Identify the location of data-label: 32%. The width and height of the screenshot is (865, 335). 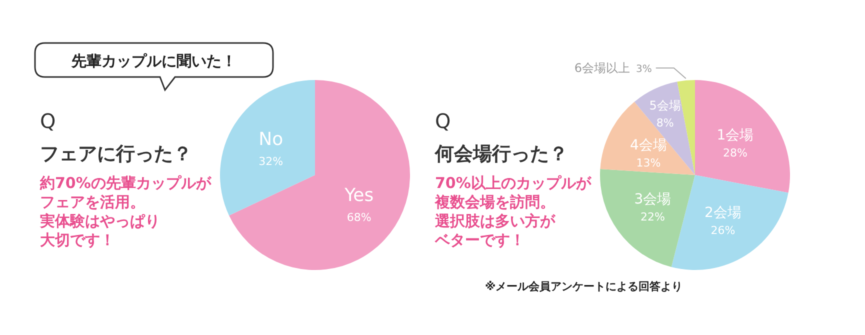
(271, 161).